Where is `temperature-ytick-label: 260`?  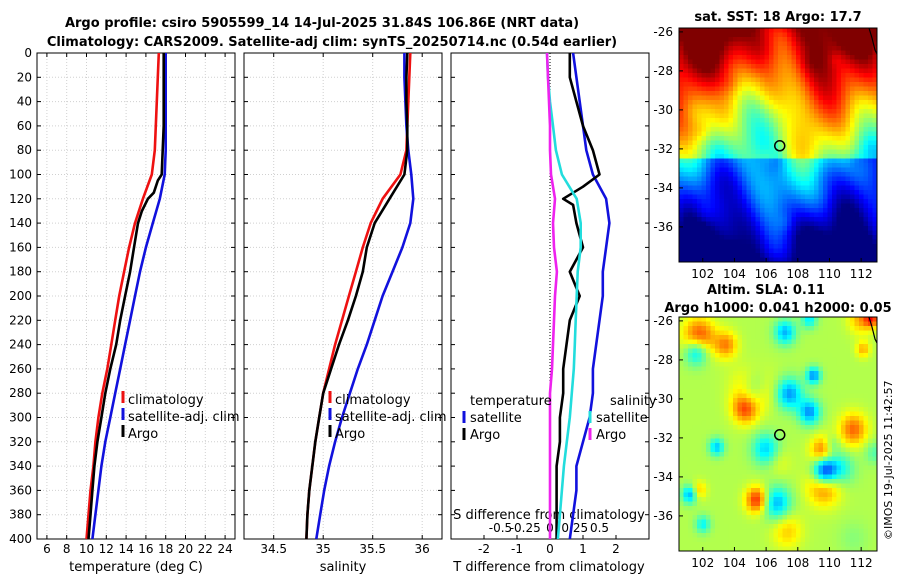 temperature-ytick-label: 260 is located at coordinates (20, 369).